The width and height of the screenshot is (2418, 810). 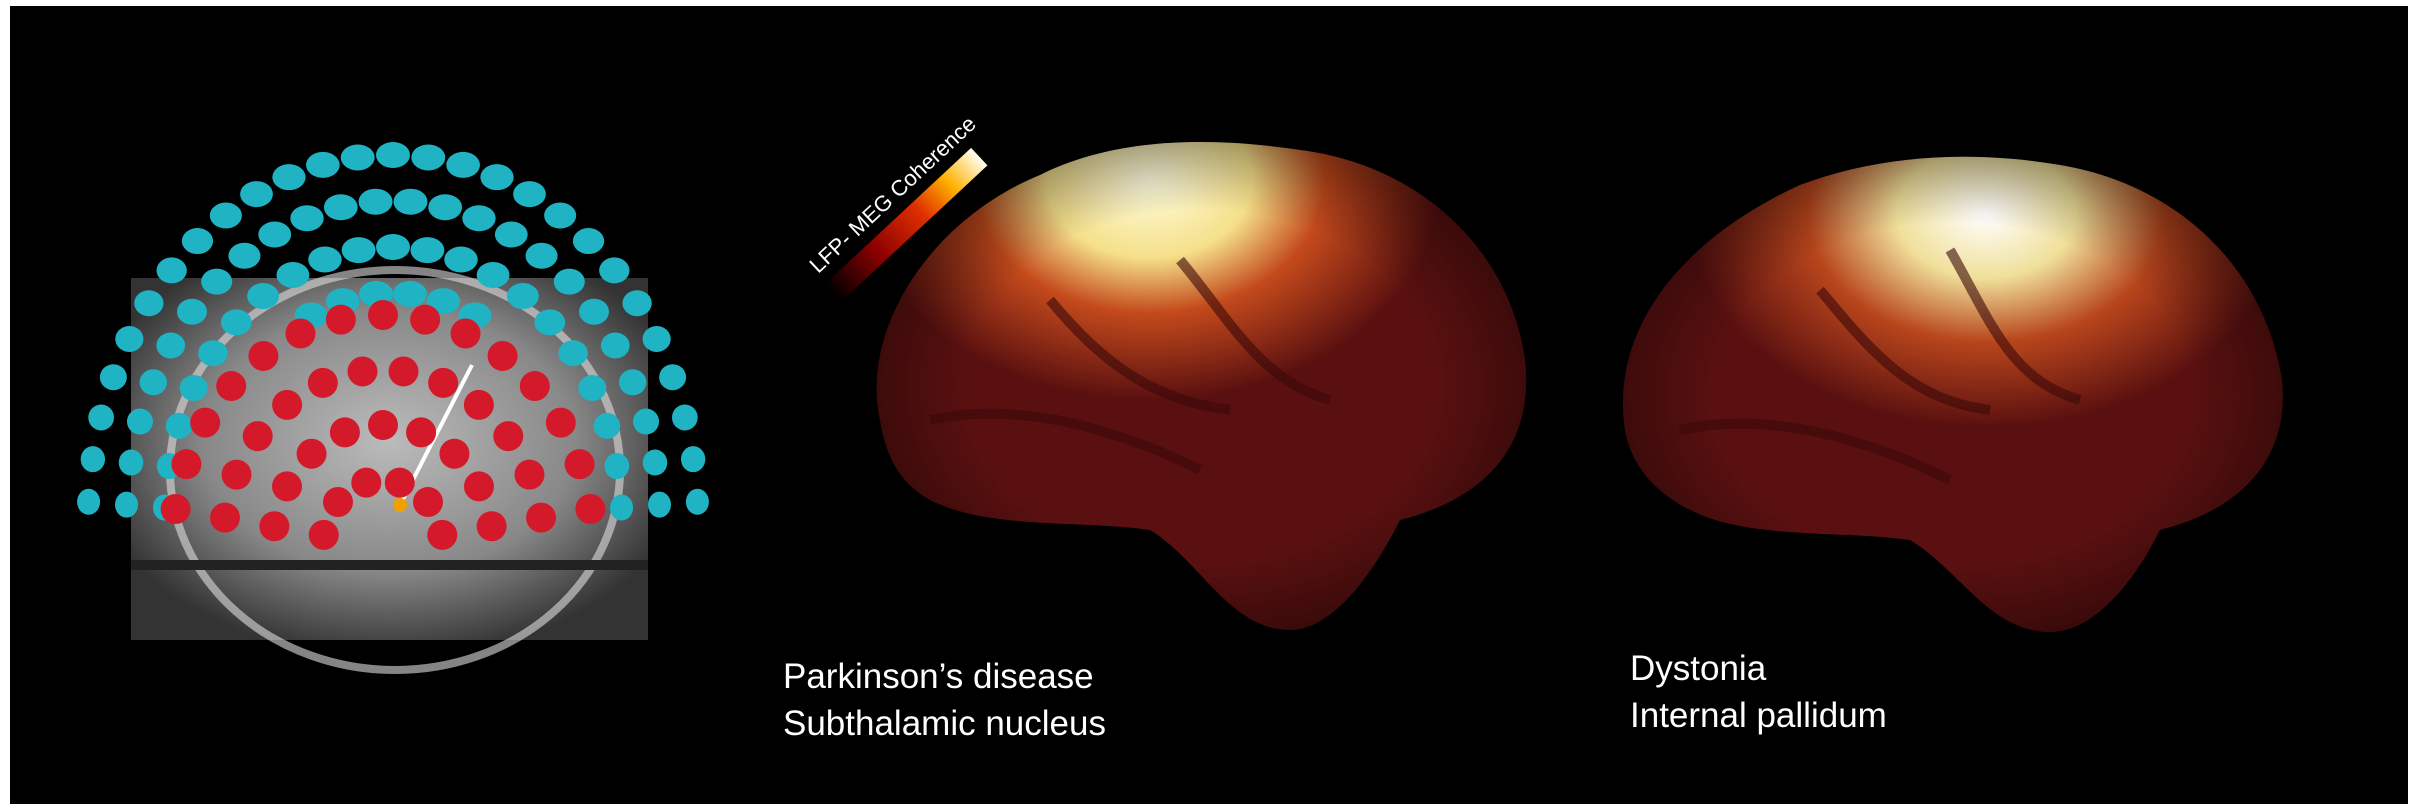 I want to click on colorbar-gradient, so click(x=906, y=224).